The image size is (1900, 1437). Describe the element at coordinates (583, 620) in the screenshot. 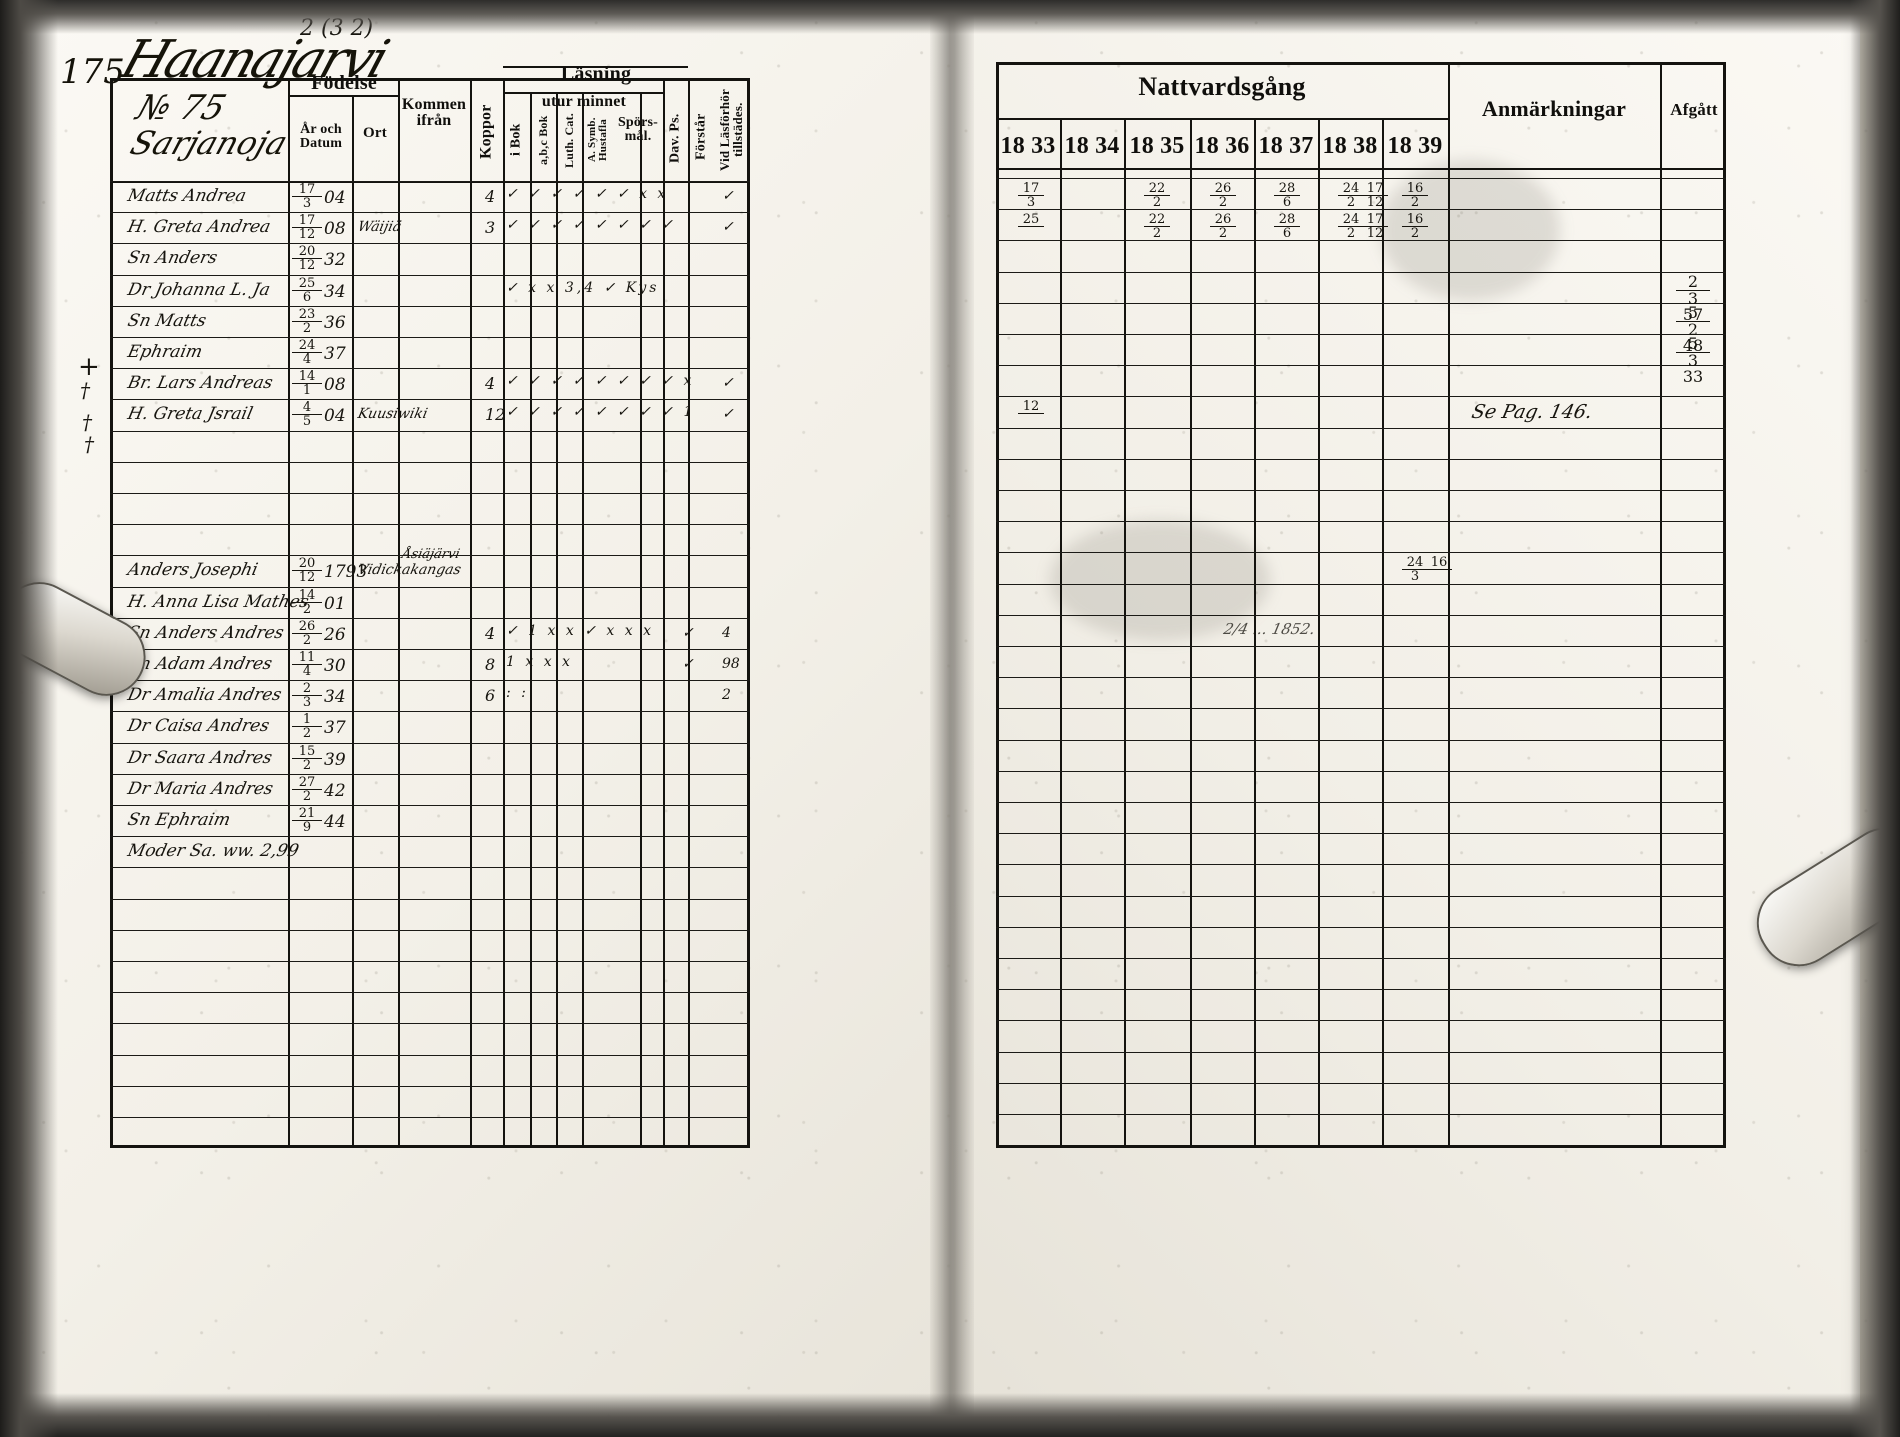

I see `col-line-asymb` at that location.